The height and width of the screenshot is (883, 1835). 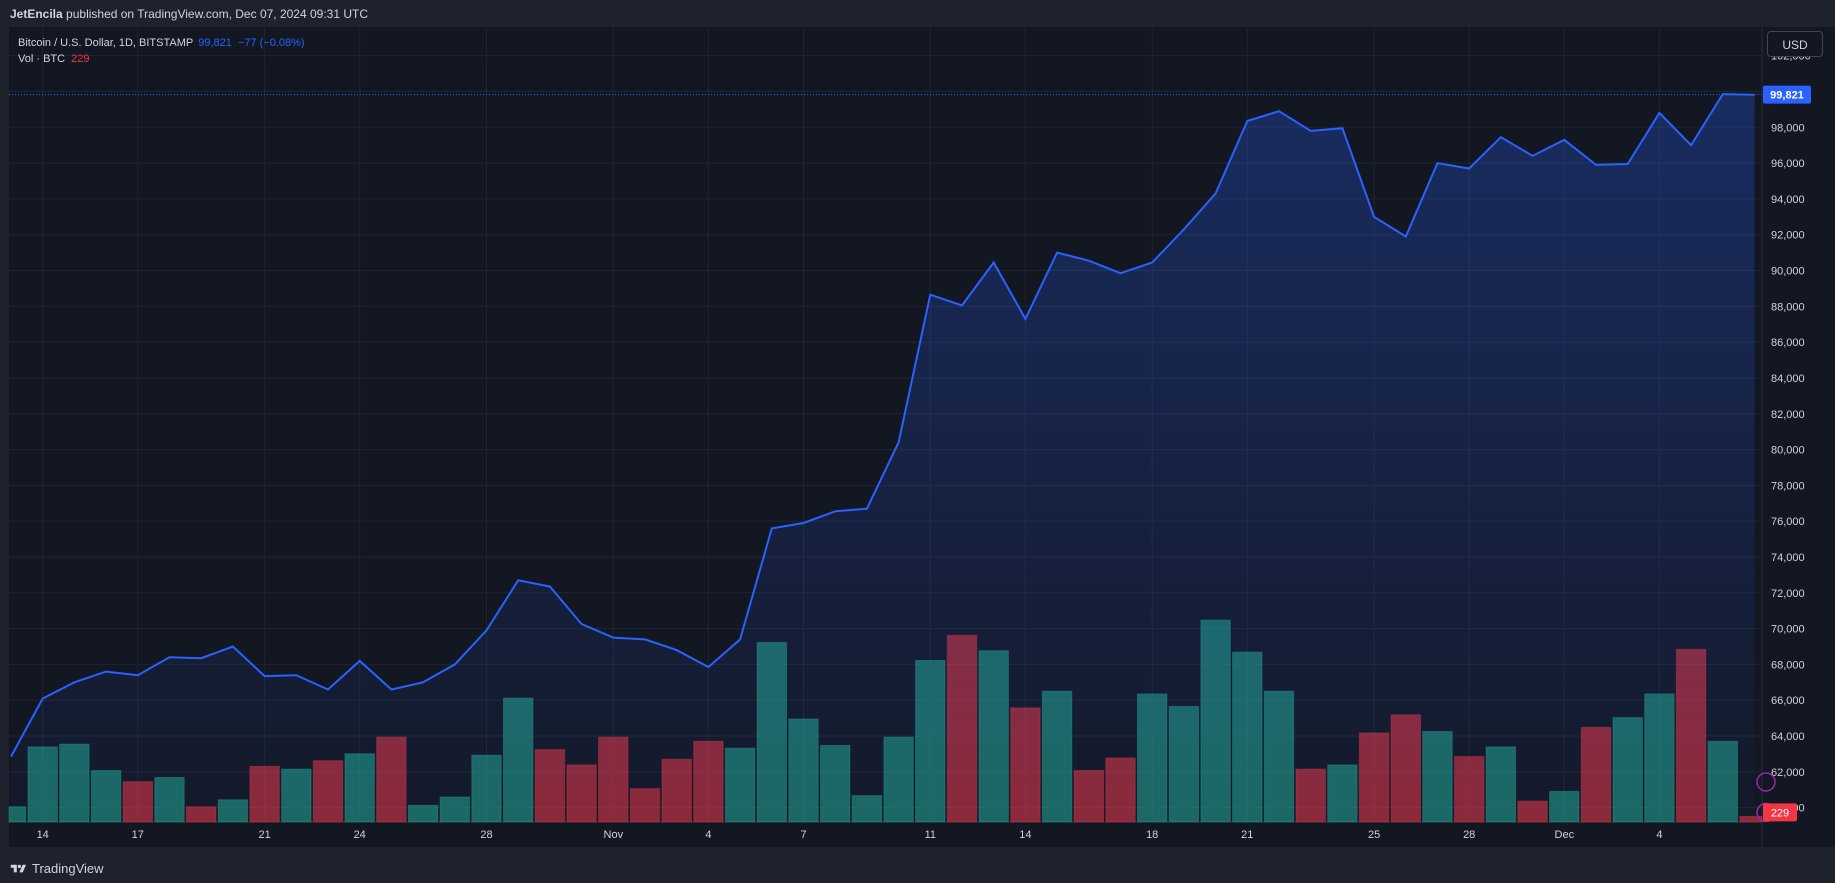 I want to click on time-tick-label: 17, so click(x=138, y=835).